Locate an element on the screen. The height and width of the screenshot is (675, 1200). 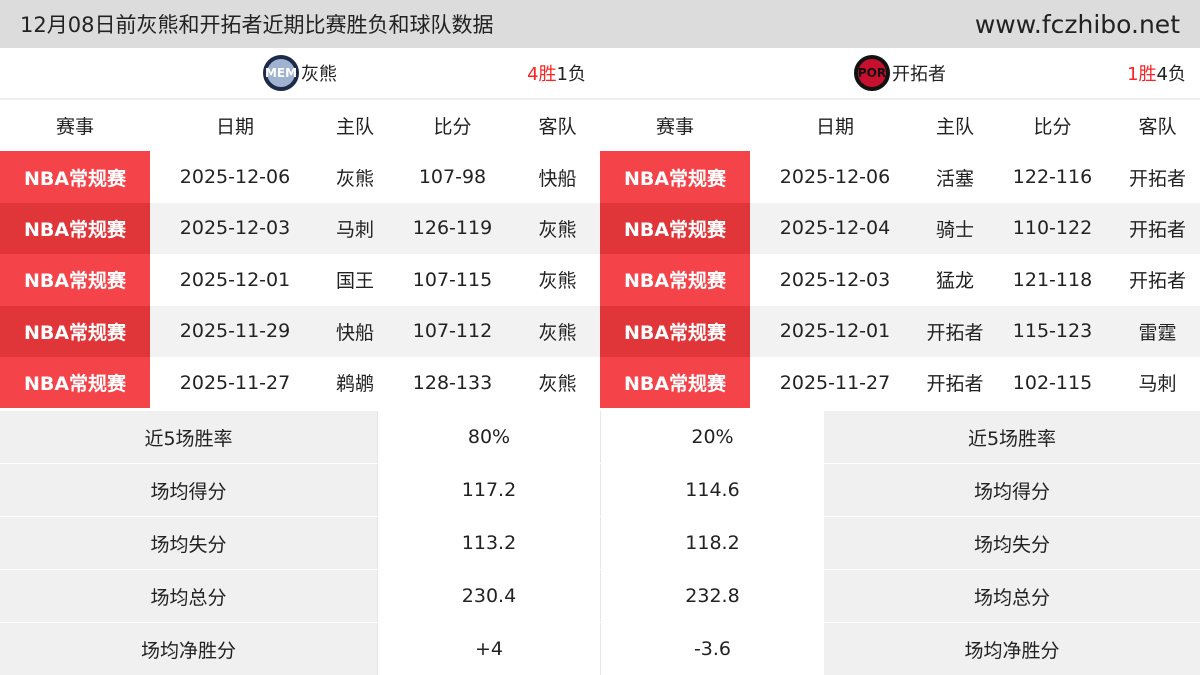
date-cell: 2025-12-04 is located at coordinates (835, 228).